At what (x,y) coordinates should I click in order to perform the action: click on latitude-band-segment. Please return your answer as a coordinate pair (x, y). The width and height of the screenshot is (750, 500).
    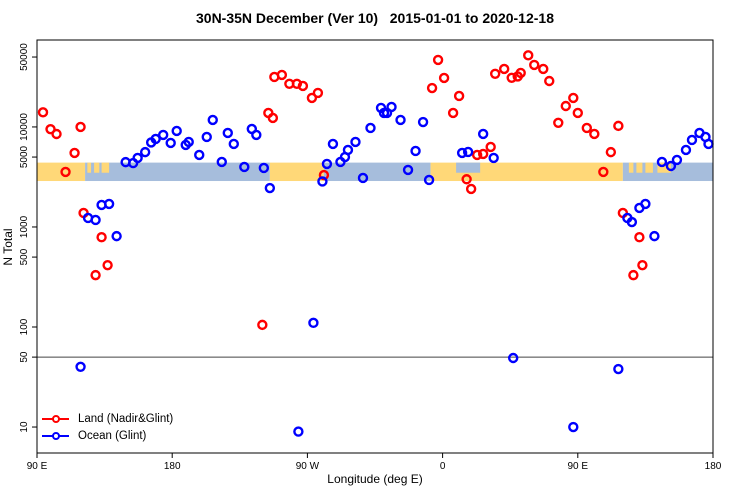
    Looking at the image, I should click on (177, 172).